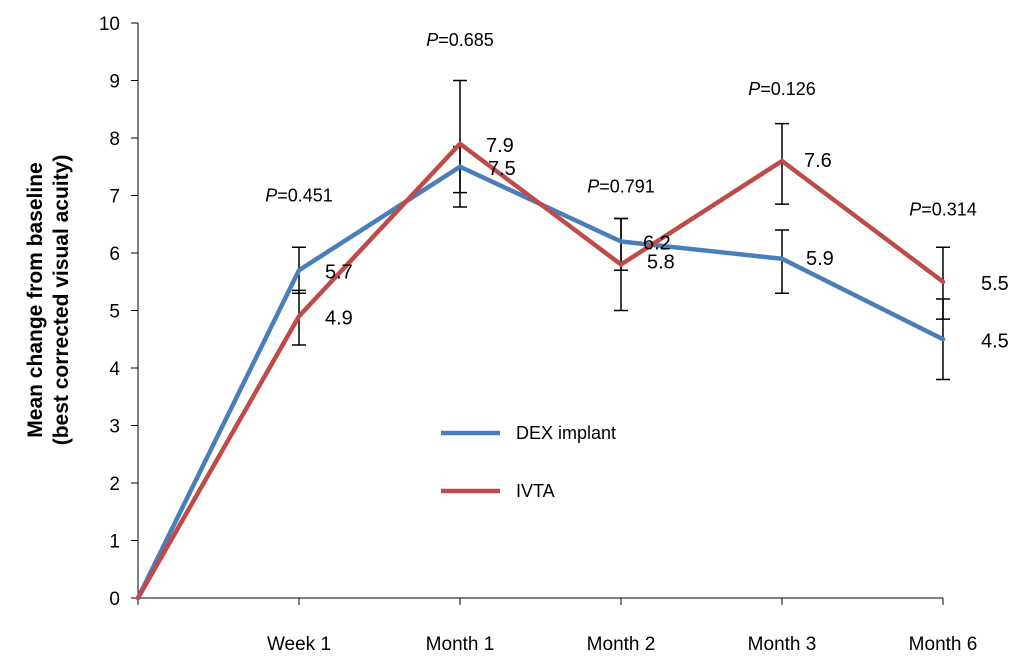  I want to click on y-tick-label: 3, so click(114, 427).